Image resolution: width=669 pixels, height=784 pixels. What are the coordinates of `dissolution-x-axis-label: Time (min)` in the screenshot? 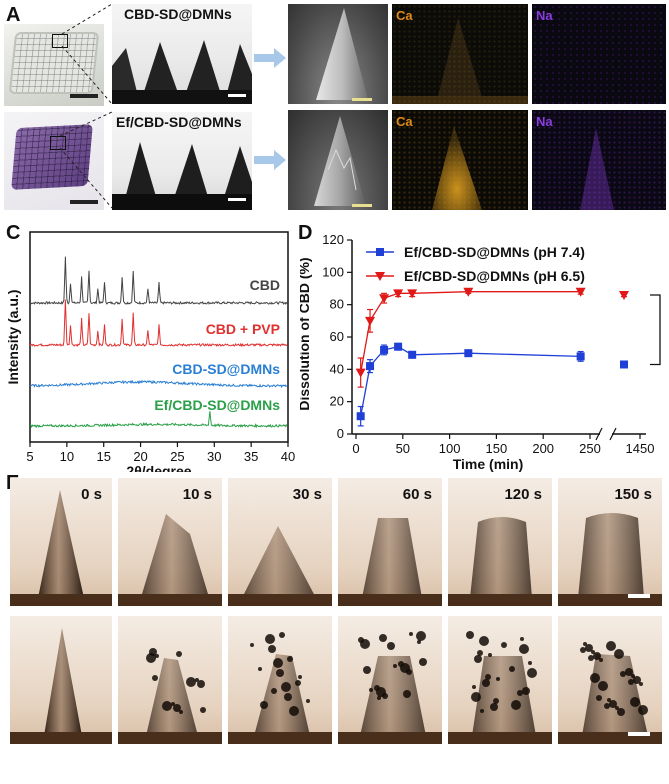 It's located at (488, 464).